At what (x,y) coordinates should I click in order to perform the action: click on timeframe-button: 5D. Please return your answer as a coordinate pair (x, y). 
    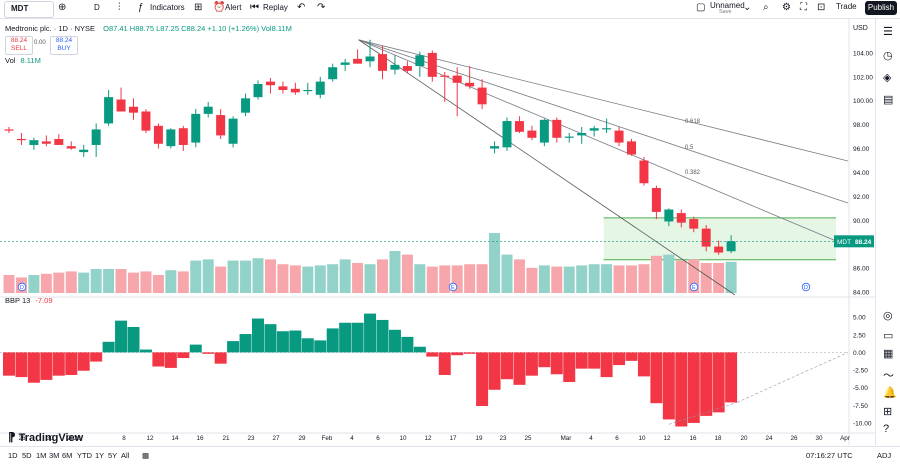
    Looking at the image, I should click on (27, 455).